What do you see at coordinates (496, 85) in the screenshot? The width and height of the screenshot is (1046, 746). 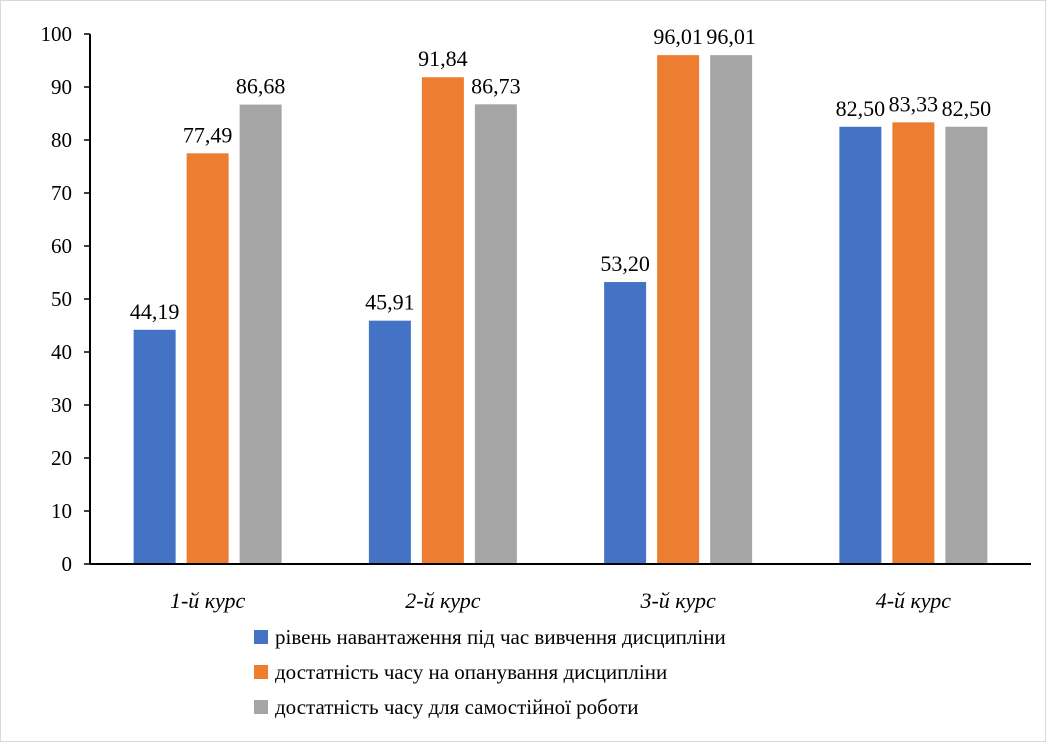 I see `data-label-series3-2: 86,73` at bounding box center [496, 85].